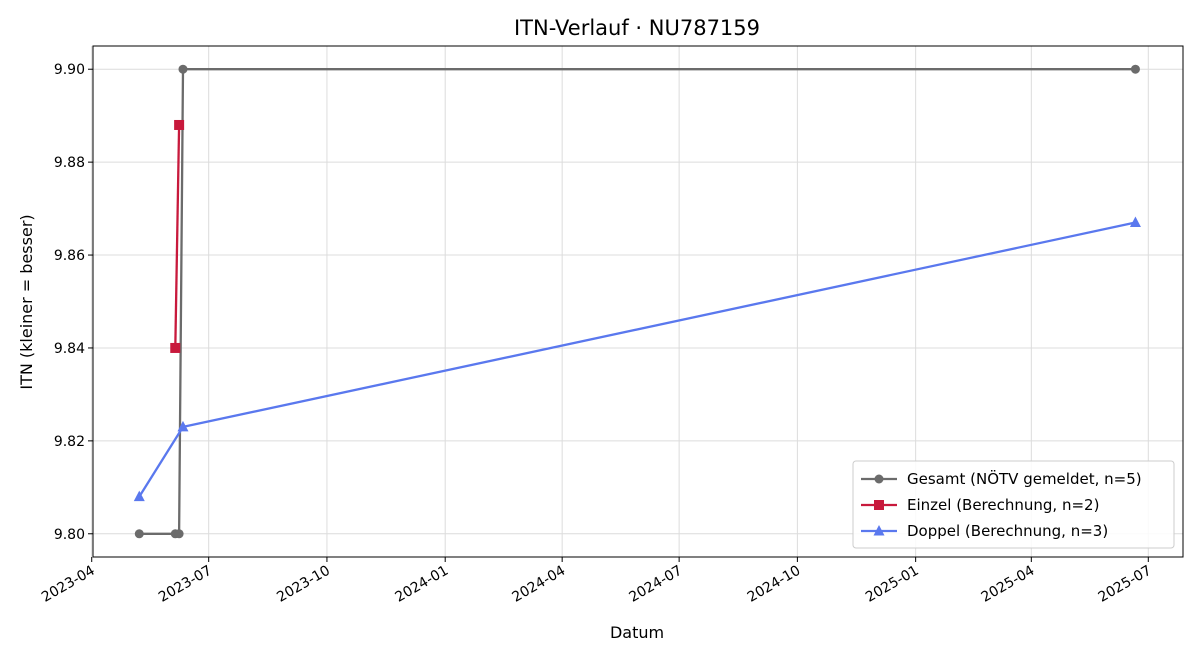 This screenshot has width=1200, height=660. I want to click on y-tick-label: 9.88, so click(69, 163).